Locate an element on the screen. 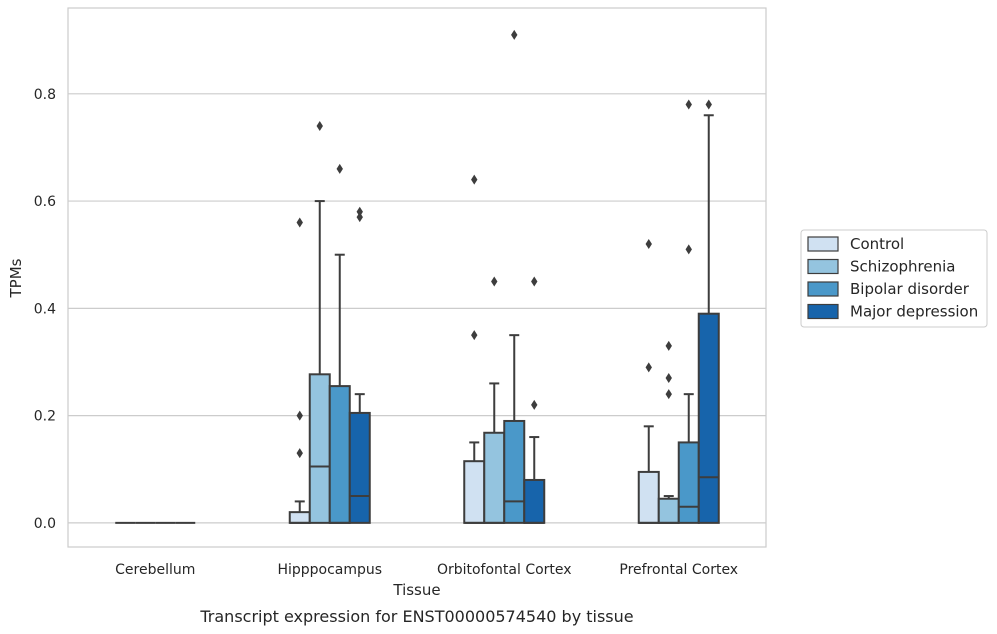 This screenshot has width=997, height=634. x-tick-label: Orbitofontal Cortex is located at coordinates (504, 570).